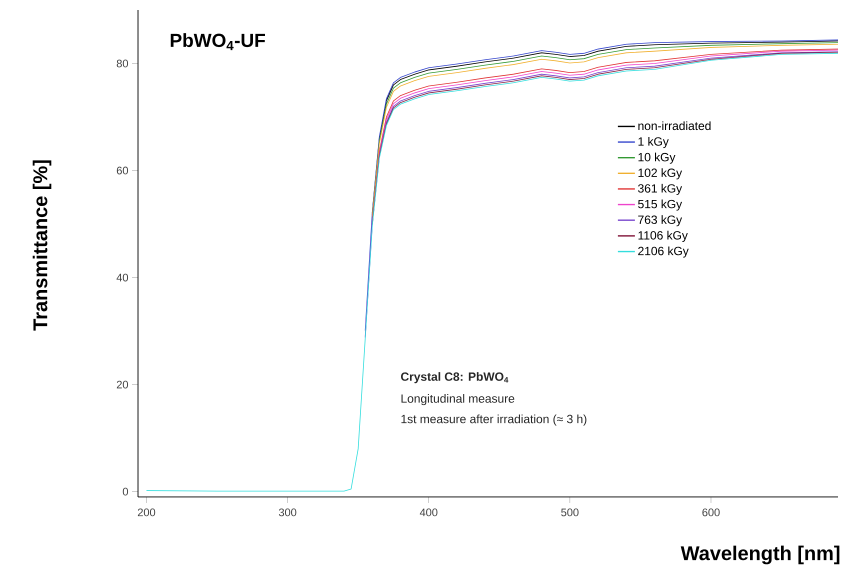  Describe the element at coordinates (122, 64) in the screenshot. I see `y-tick-label: 80` at that location.